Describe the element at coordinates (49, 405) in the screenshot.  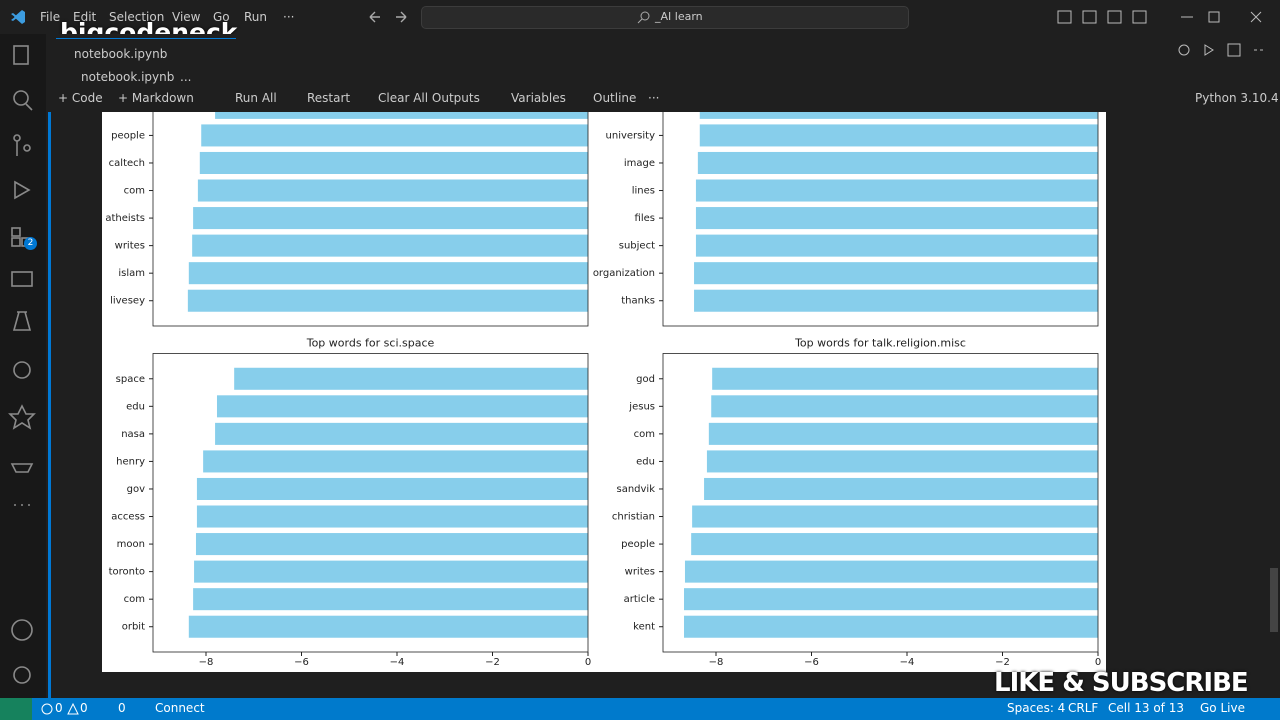
I see `cell-indicator` at that location.